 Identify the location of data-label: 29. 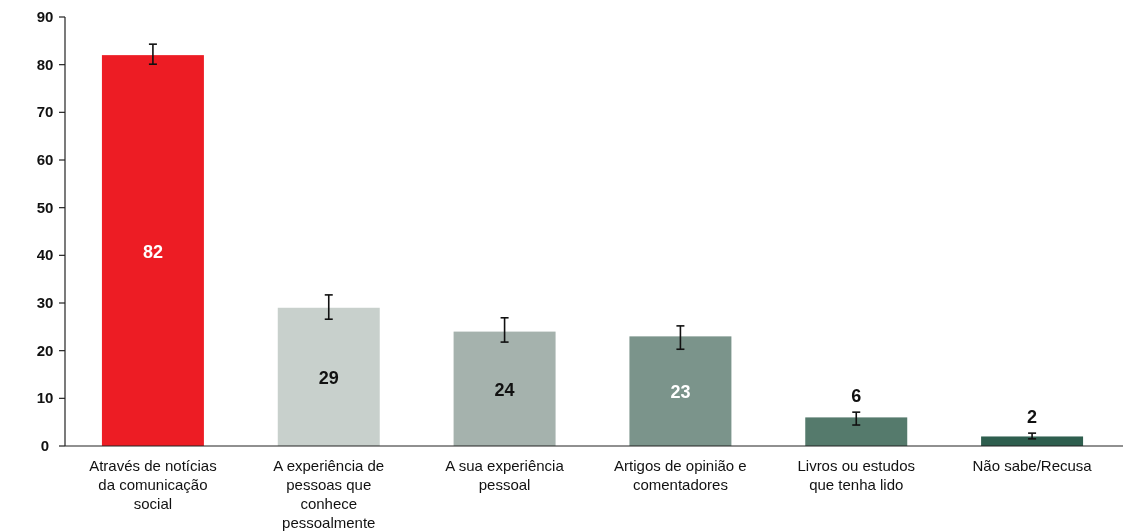
(328, 377).